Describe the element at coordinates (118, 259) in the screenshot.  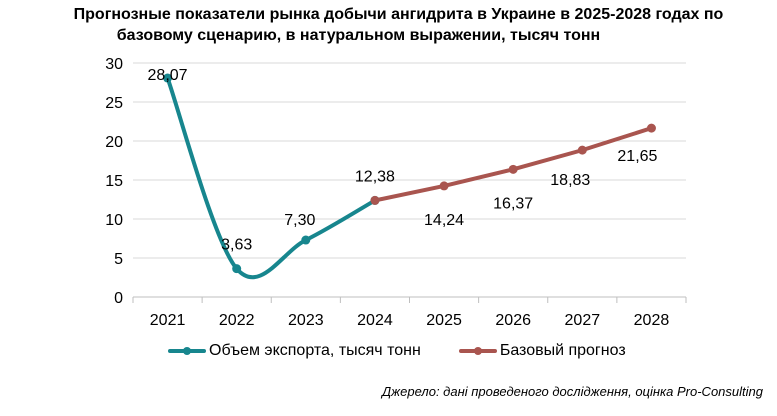
I see `y-tick-label: 5` at that location.